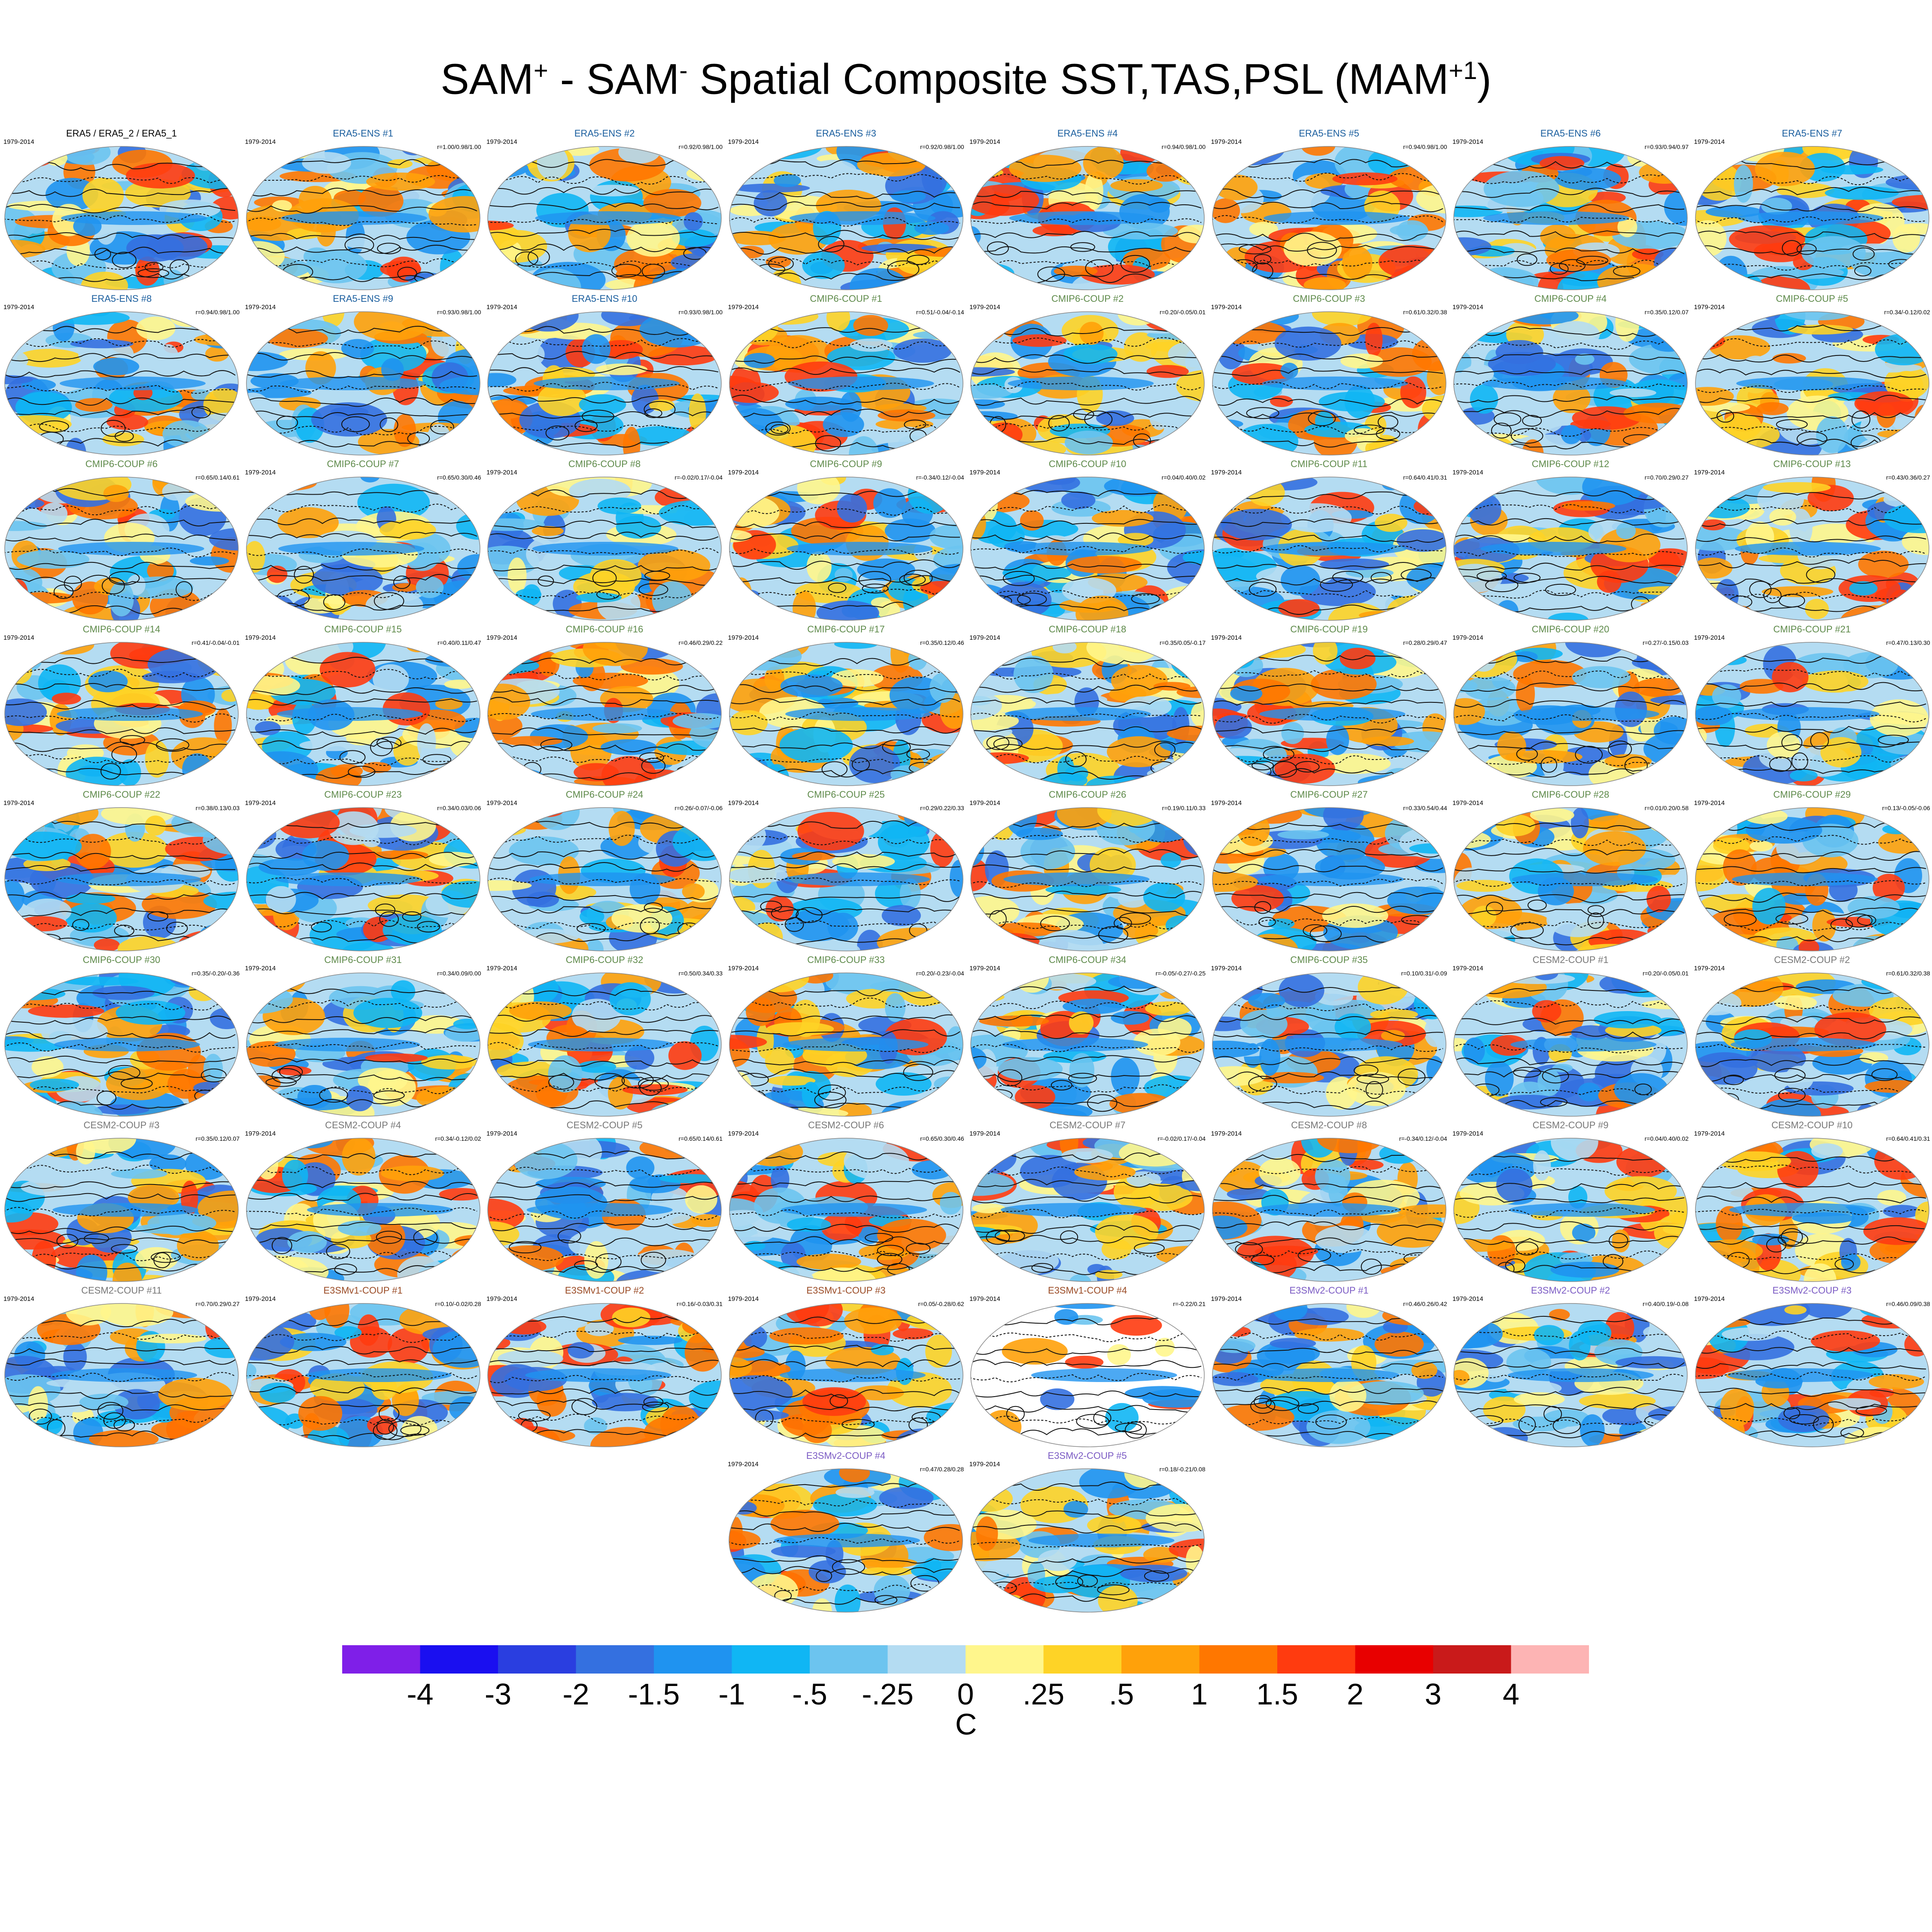 This screenshot has width=1932, height=1932. What do you see at coordinates (122, 1036) in the screenshot?
I see `map-panel: CMIP6-COUP #30 r=0.35/-0.20/-0.36` at bounding box center [122, 1036].